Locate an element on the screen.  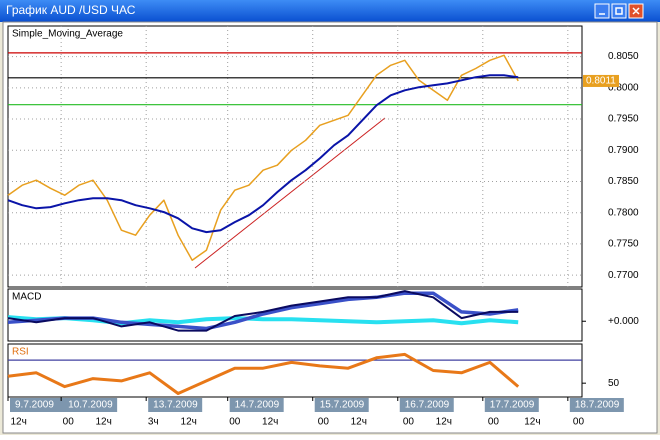
rsi-panel is located at coordinates (295, 370).